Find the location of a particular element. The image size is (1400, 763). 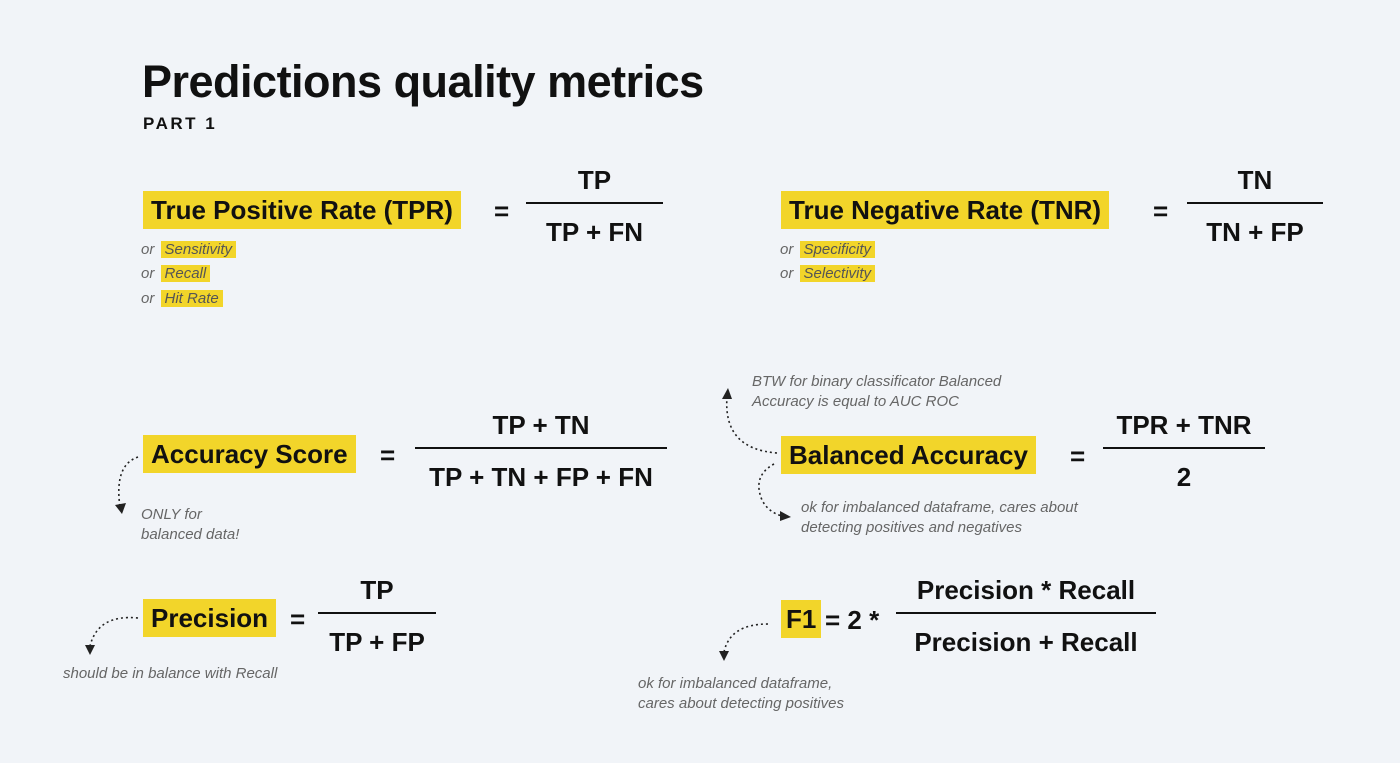

tnr-denominator: TN + FP is located at coordinates (1255, 232).